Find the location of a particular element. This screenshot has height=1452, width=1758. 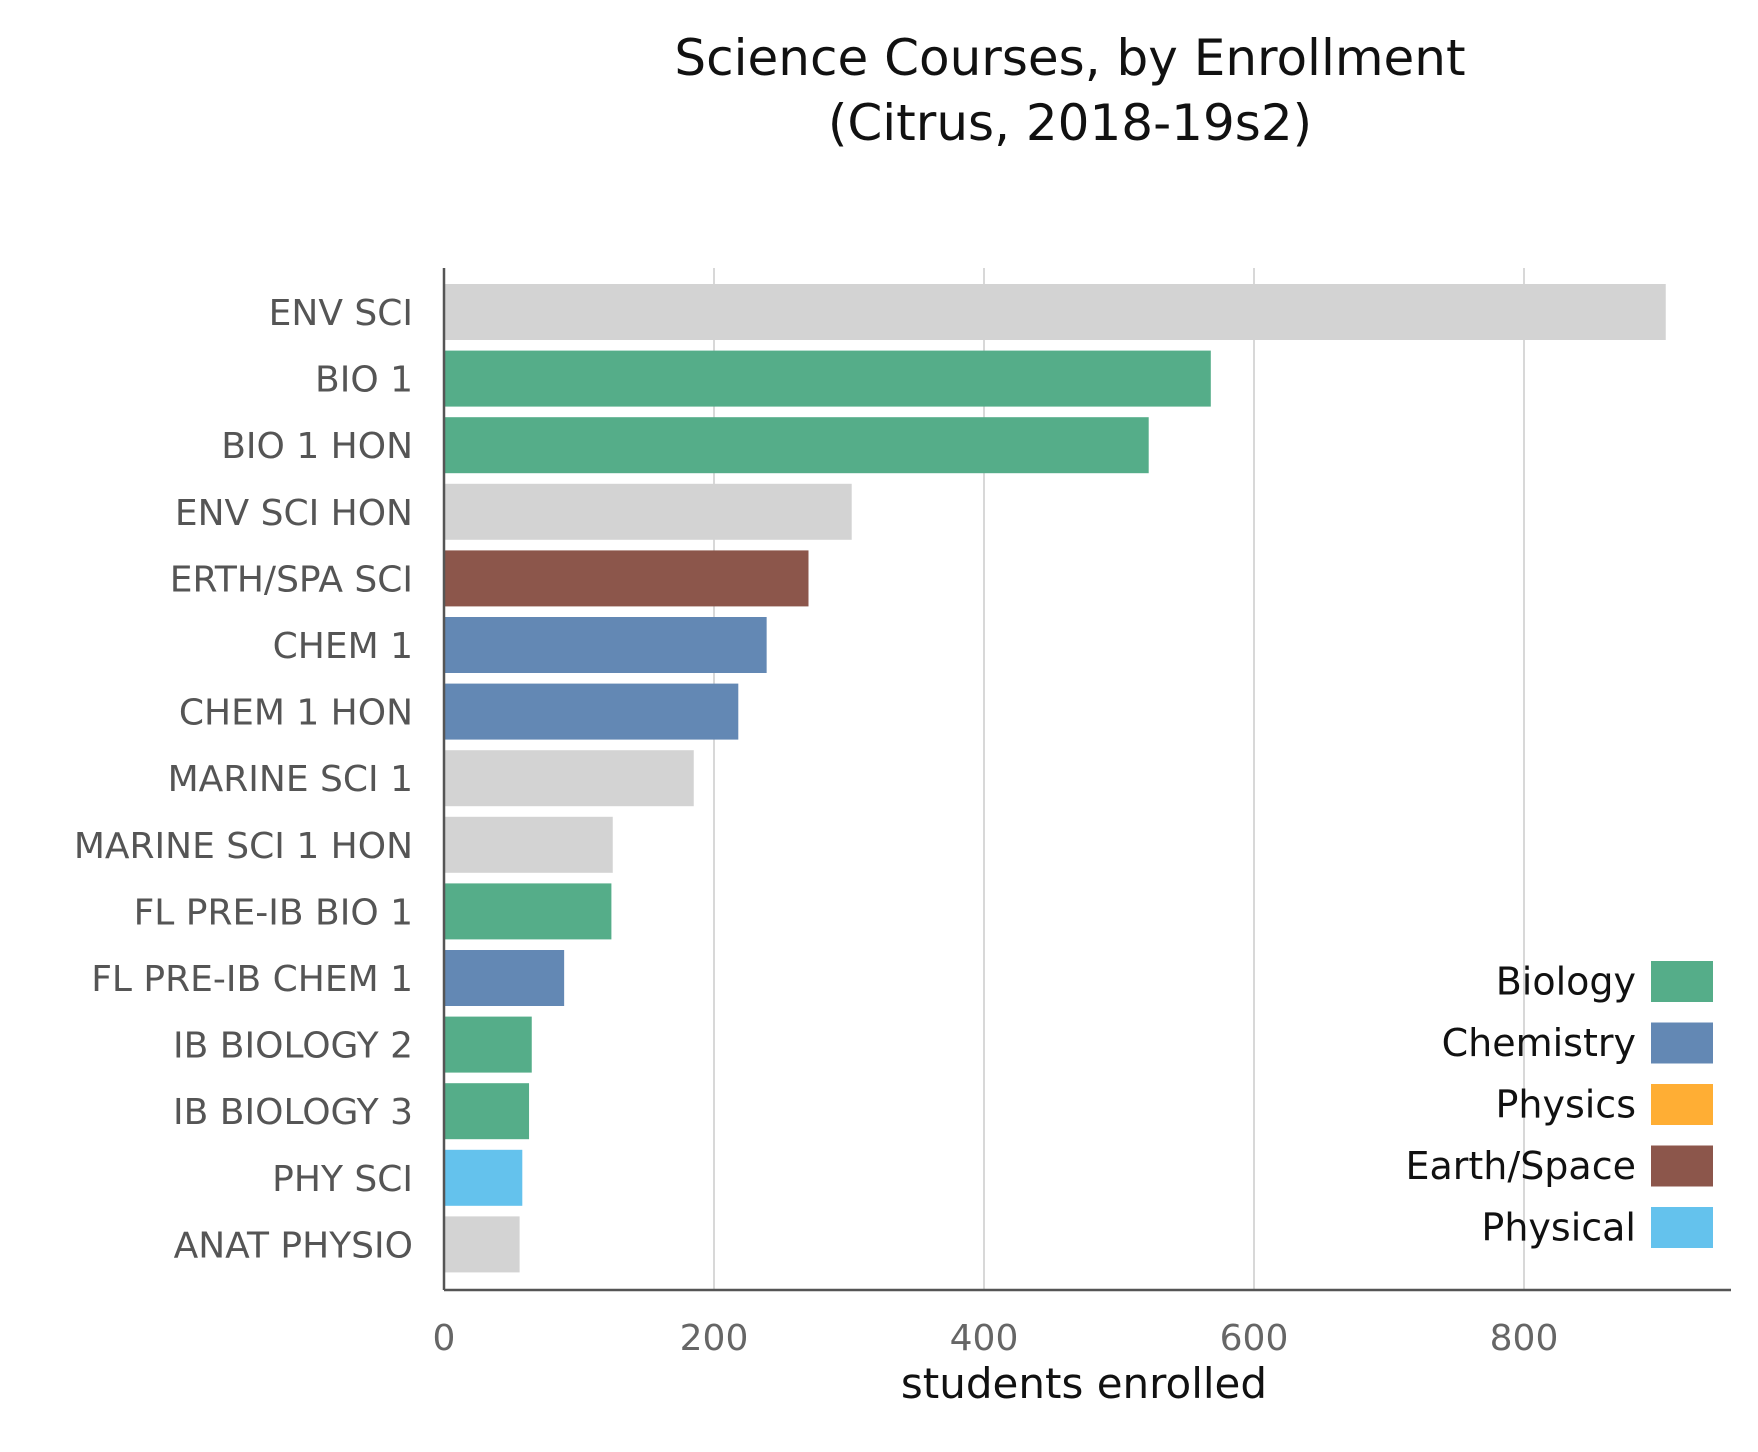

legend-label-0: Biology is located at coordinates (1566, 982).